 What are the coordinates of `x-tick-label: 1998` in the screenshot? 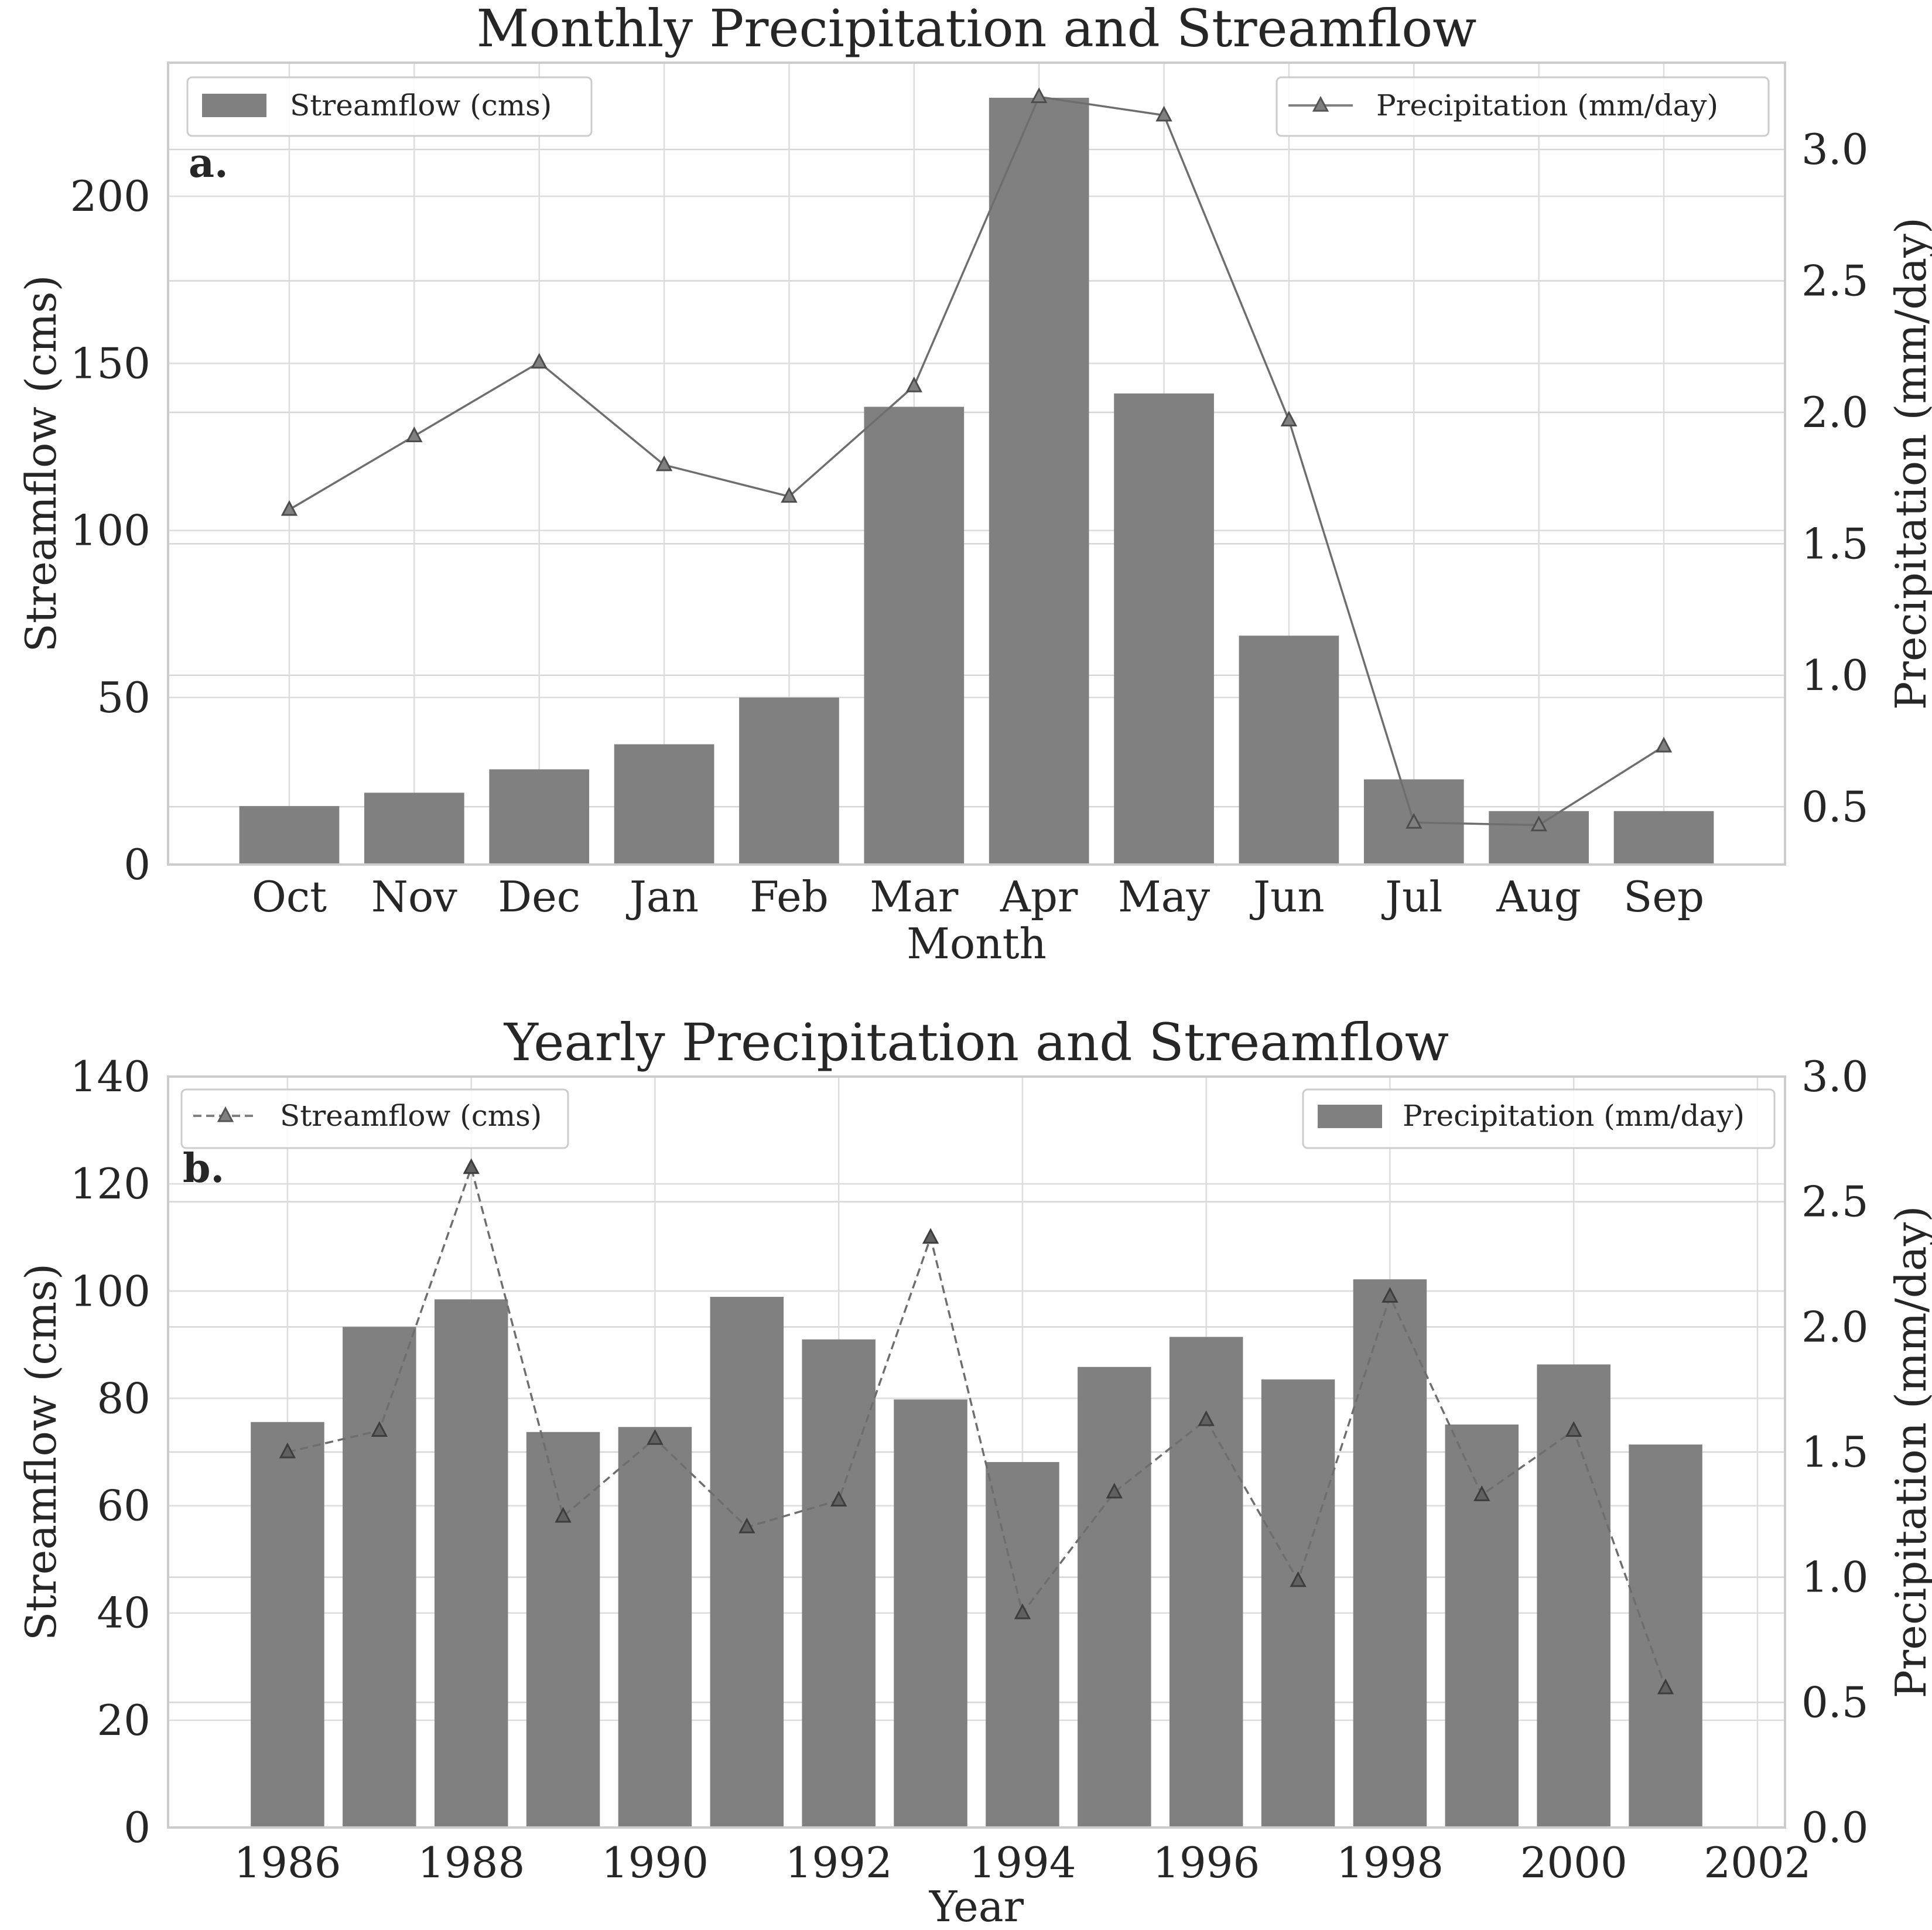 It's located at (1390, 1862).